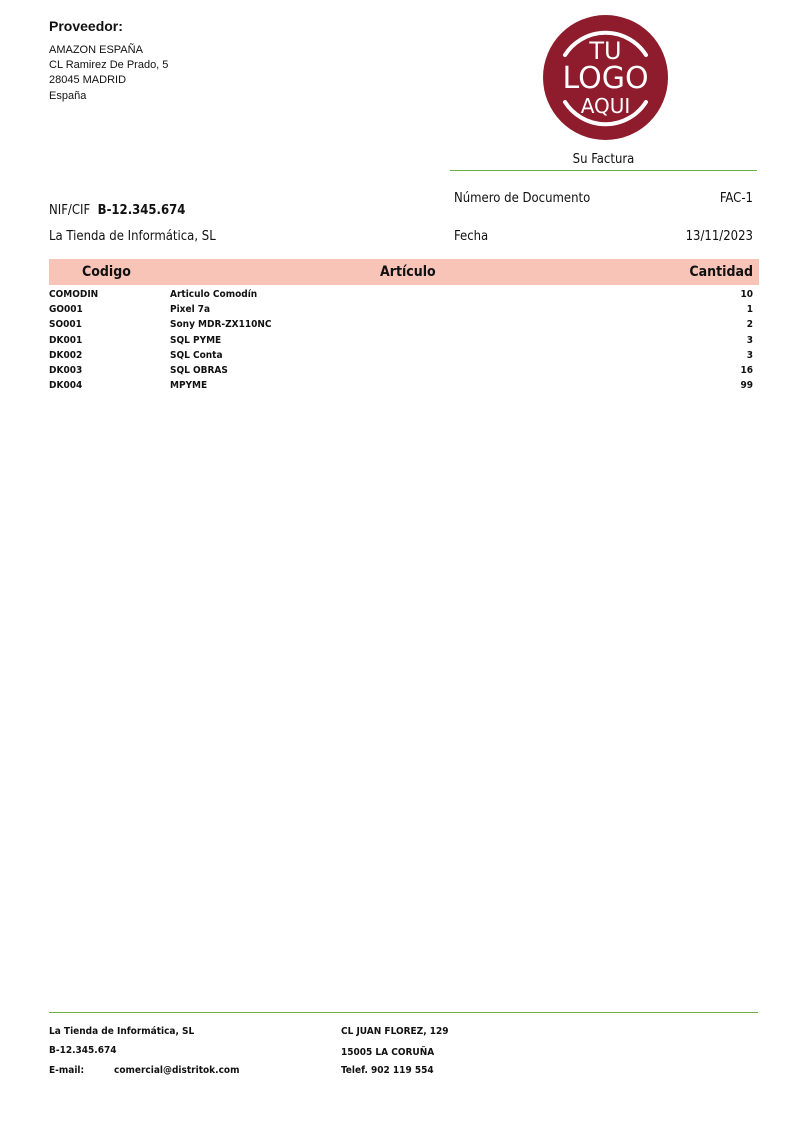 The height and width of the screenshot is (1124, 795). Describe the element at coordinates (66, 370) in the screenshot. I see `item-code: DK003` at that location.